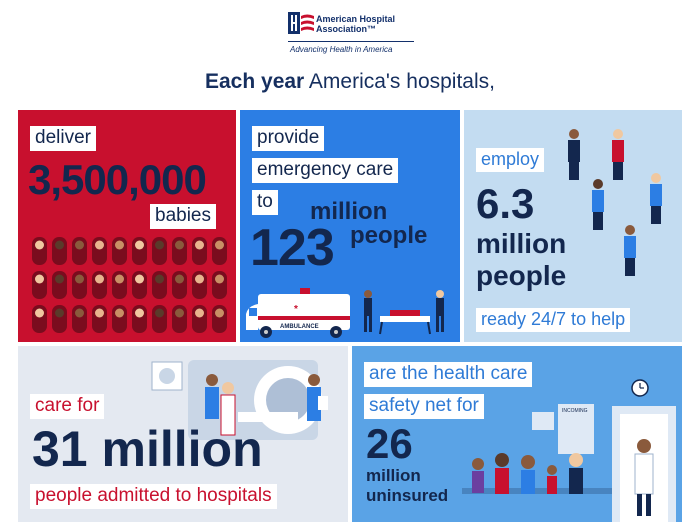 The image size is (700, 532). I want to click on medical-staff-icon, so click(266, 405).